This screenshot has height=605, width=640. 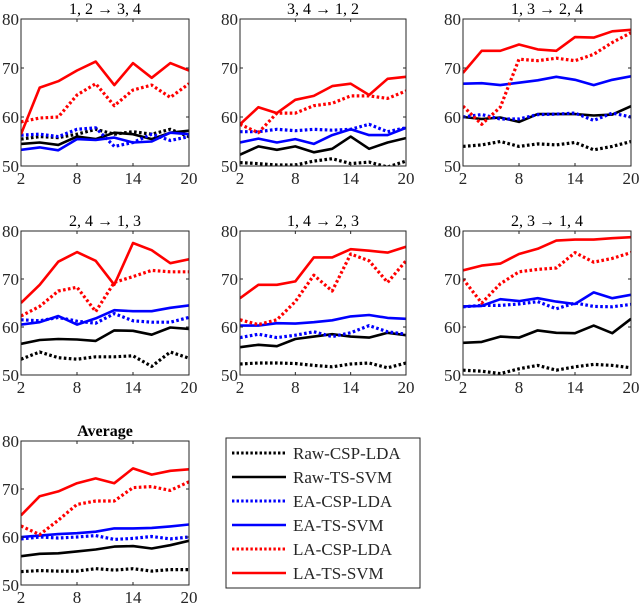 I want to click on panel-5: 2 8 14 20 50 60 70 80 2, 3 → 1, 4, so click(x=542, y=305).